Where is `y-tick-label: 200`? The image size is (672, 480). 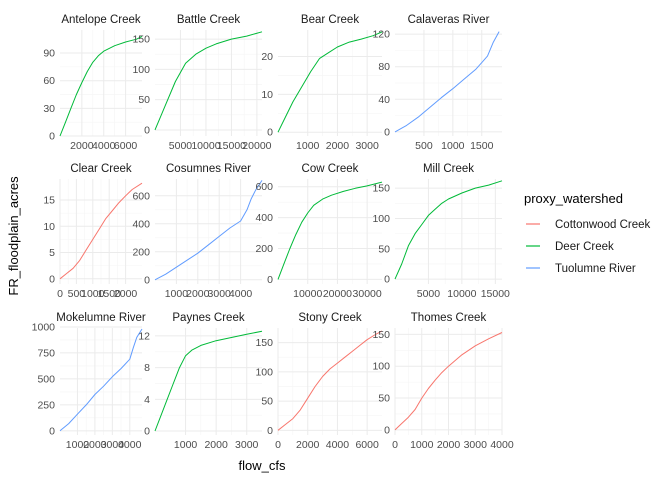
y-tick-label: 200 is located at coordinates (264, 249).